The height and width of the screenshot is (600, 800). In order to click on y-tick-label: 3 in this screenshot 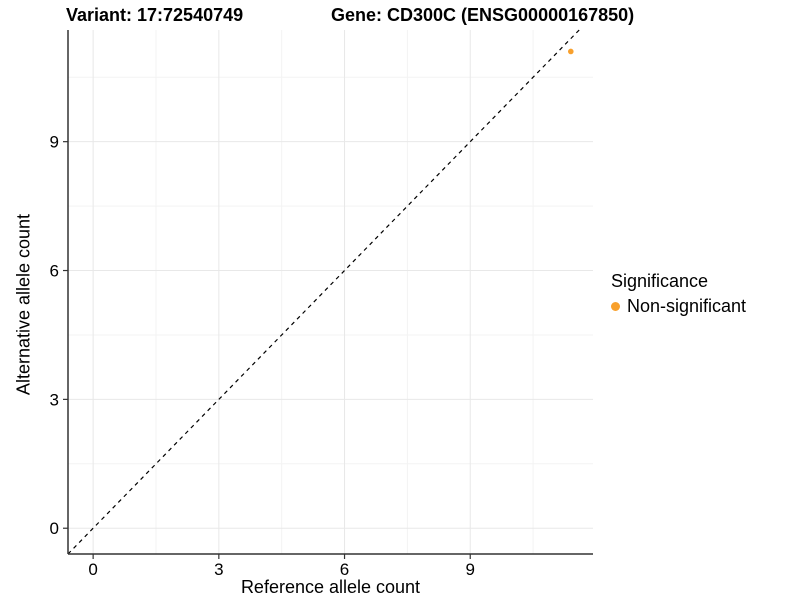, I will do `click(54, 399)`.